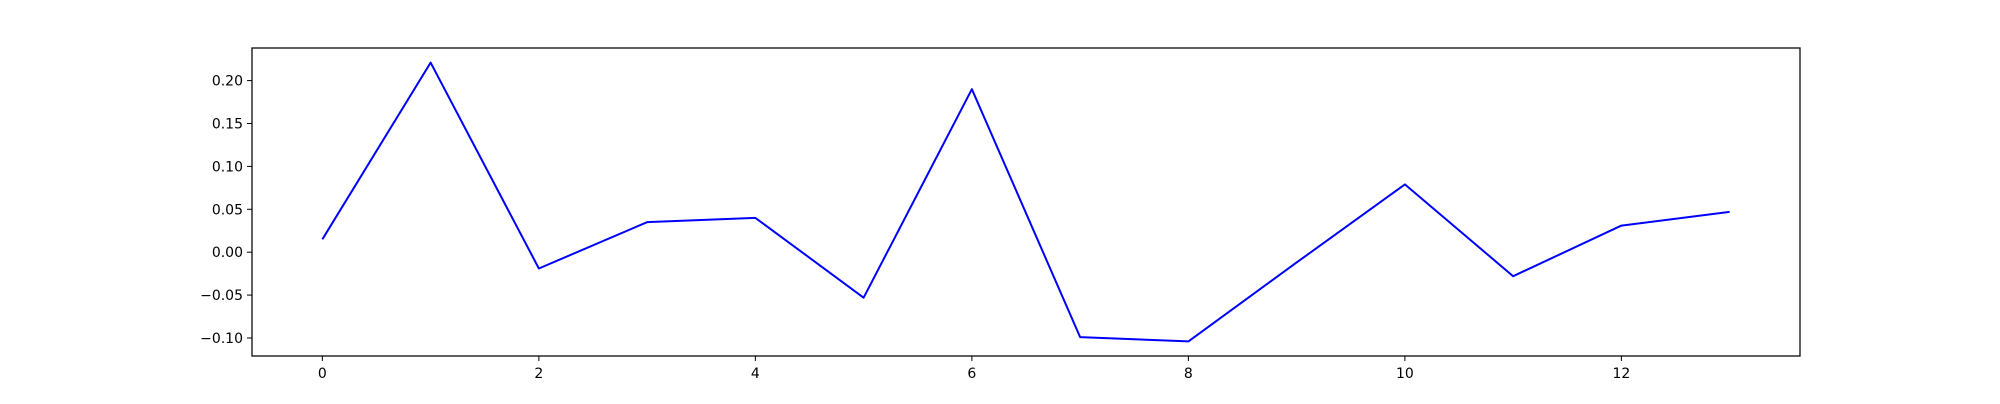 This screenshot has width=2000, height=404. Describe the element at coordinates (1405, 374) in the screenshot. I see `x-tick-label: 10` at that location.